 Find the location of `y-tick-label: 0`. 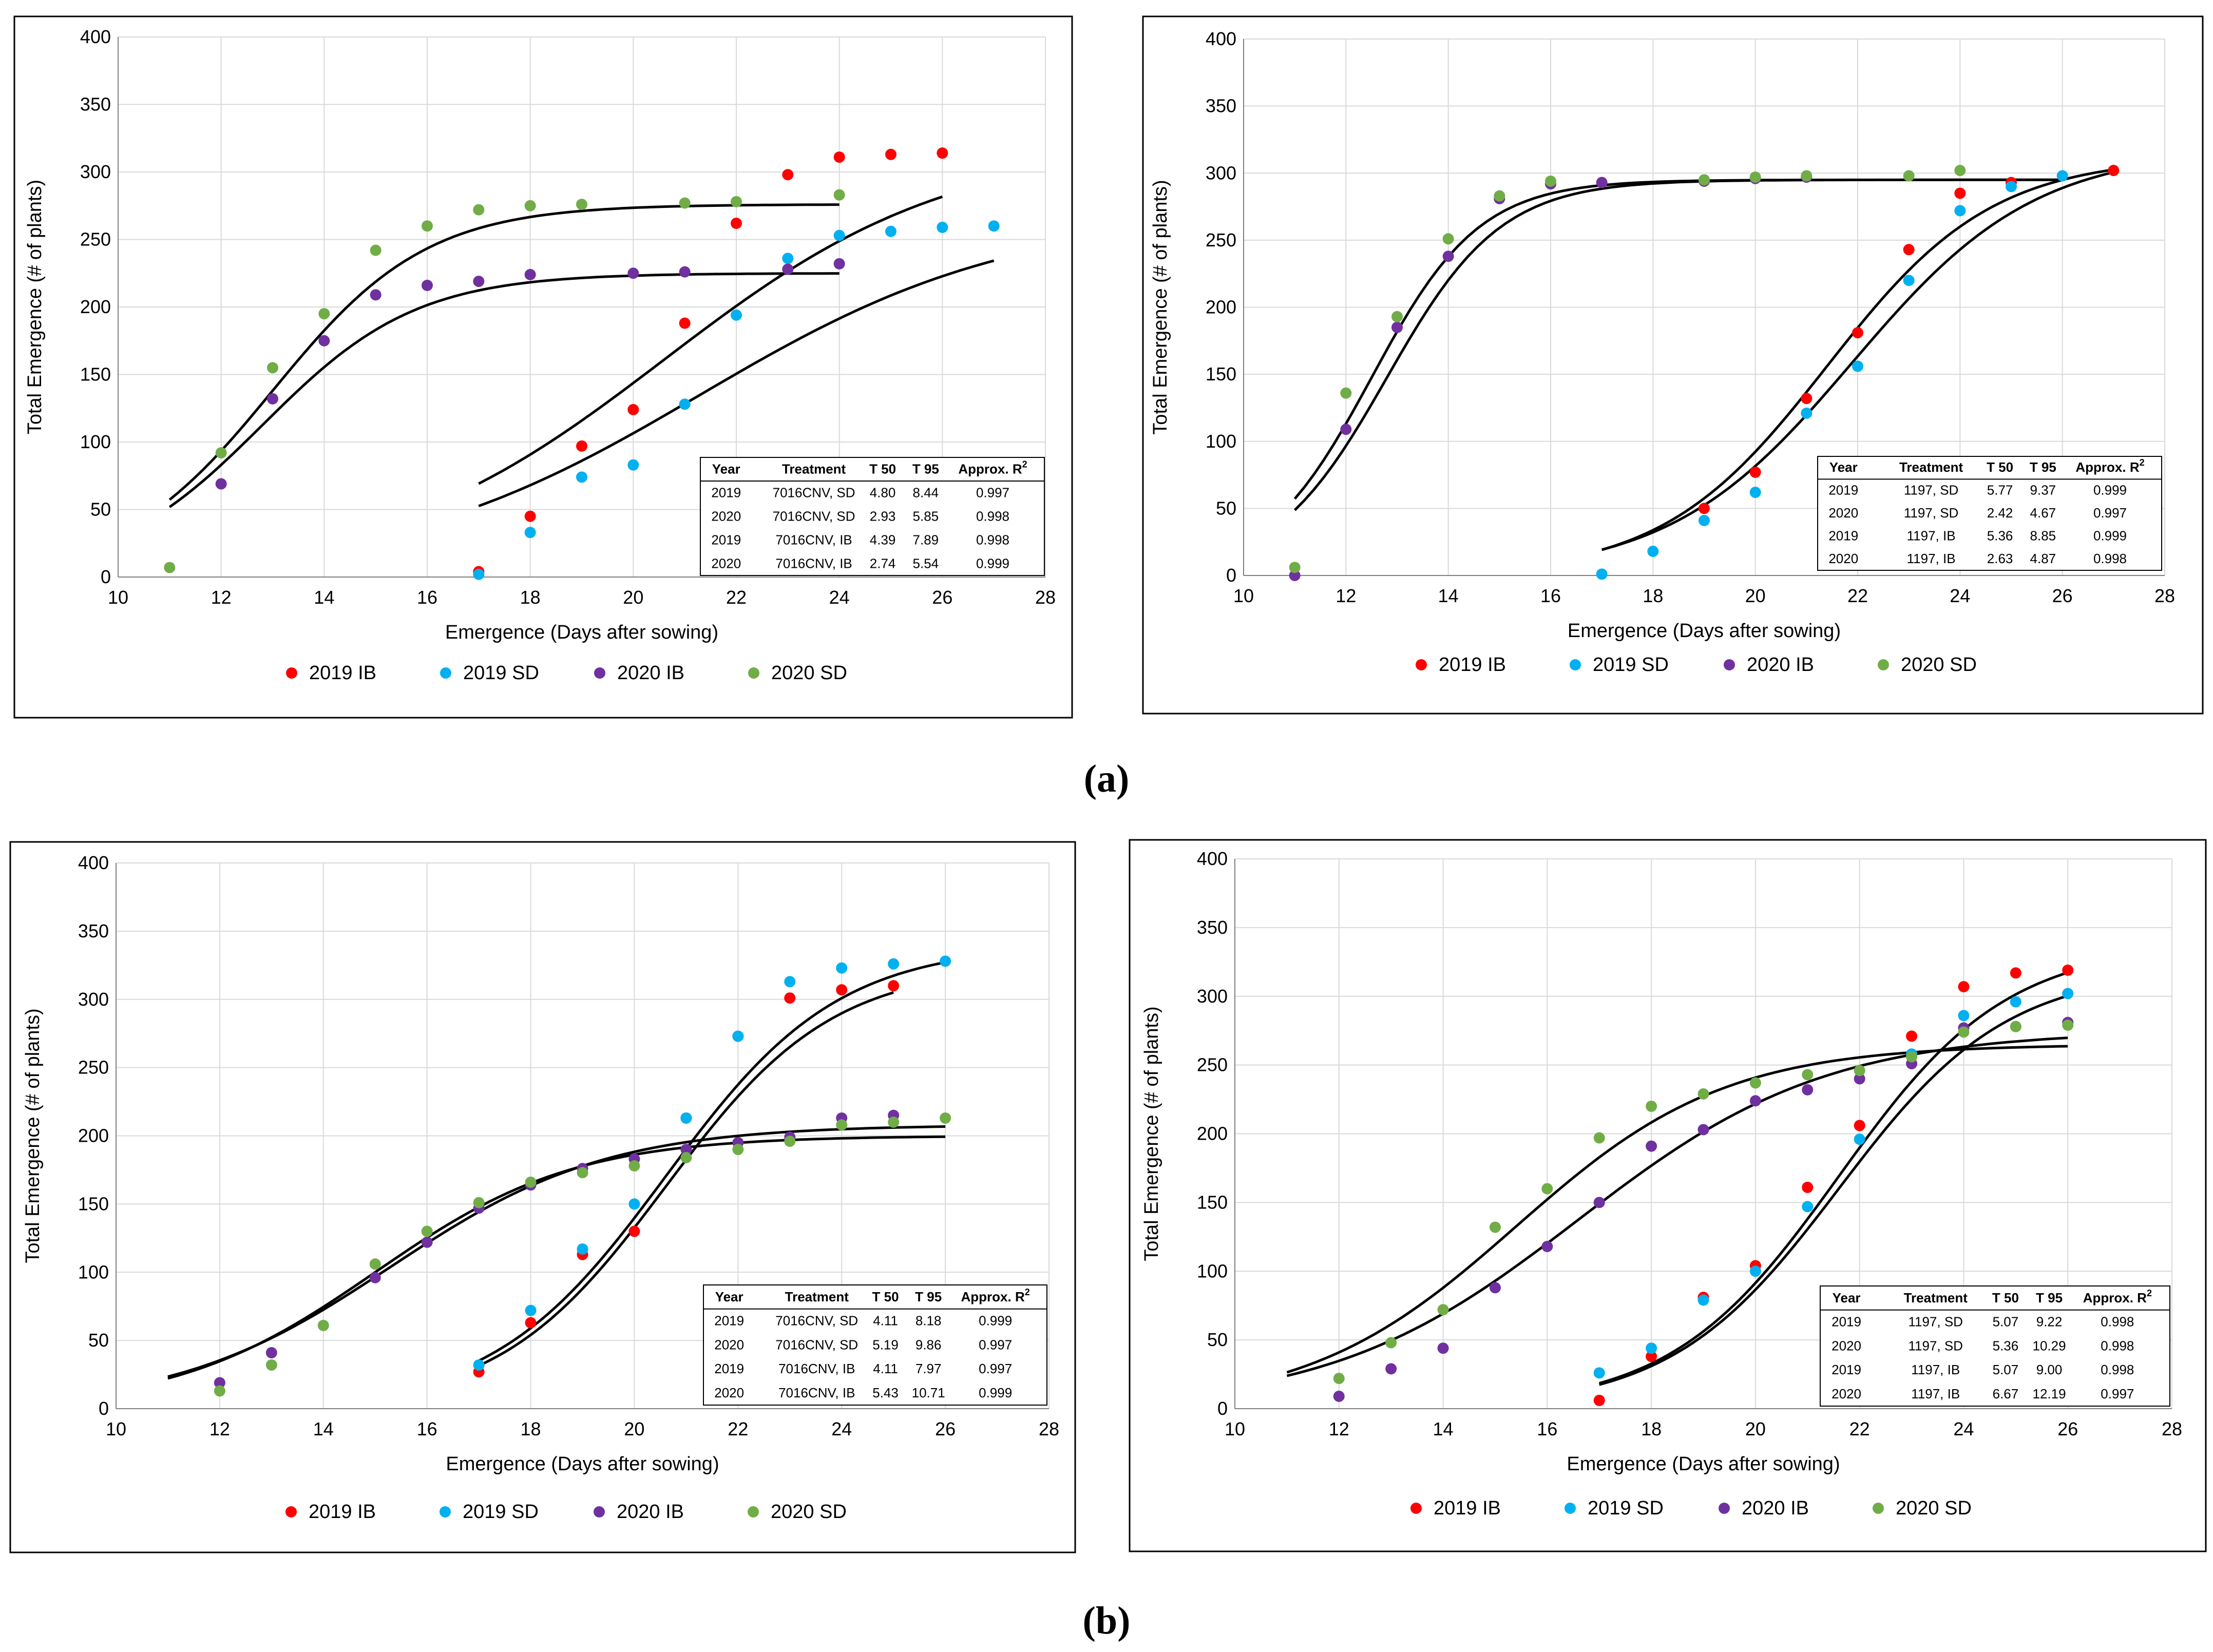

y-tick-label: 0 is located at coordinates (1231, 575).